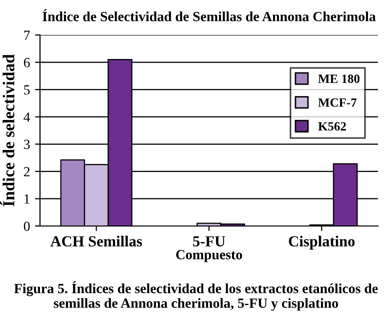 The width and height of the screenshot is (392, 327). I want to click on legend-label: K562, so click(332, 126).